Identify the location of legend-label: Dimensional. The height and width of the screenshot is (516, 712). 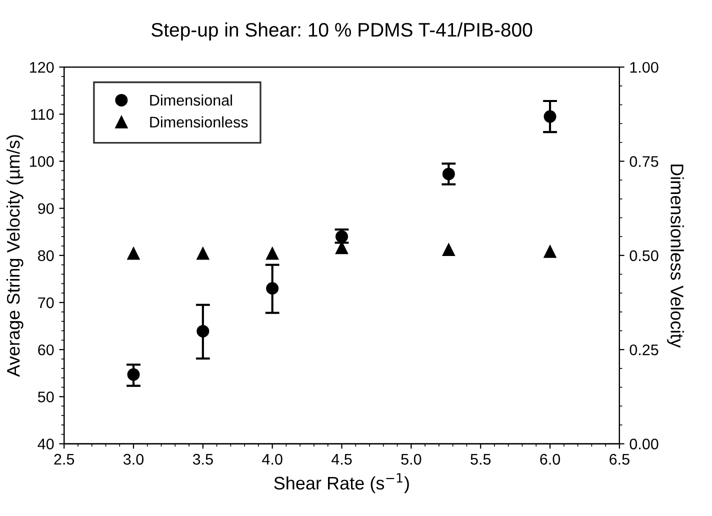
(191, 100).